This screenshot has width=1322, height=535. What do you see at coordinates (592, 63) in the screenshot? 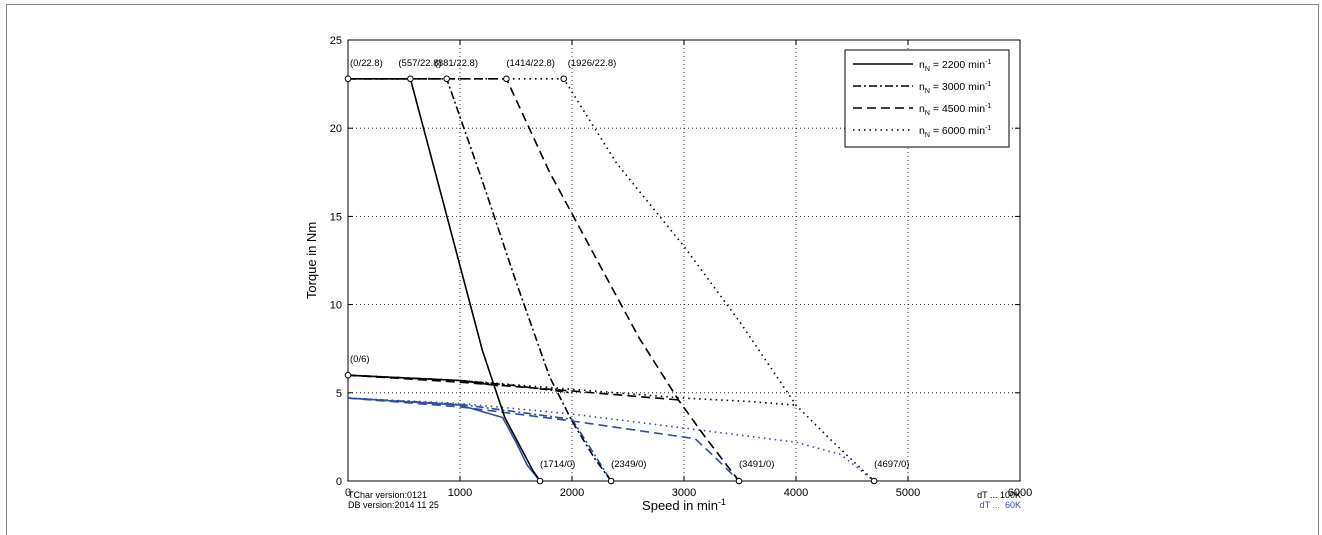
I see `annotation-label: (1926/22.8)` at bounding box center [592, 63].